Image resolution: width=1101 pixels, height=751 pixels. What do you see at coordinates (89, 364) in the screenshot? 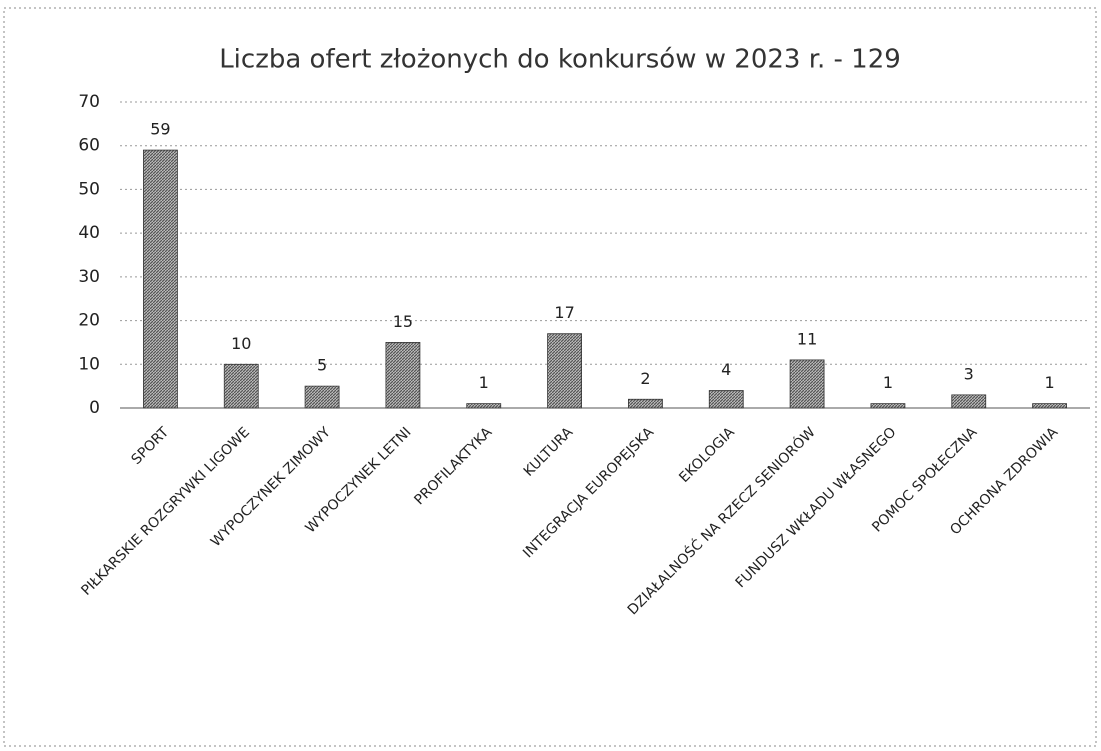
I see `y-tick-label: 10` at bounding box center [89, 364].